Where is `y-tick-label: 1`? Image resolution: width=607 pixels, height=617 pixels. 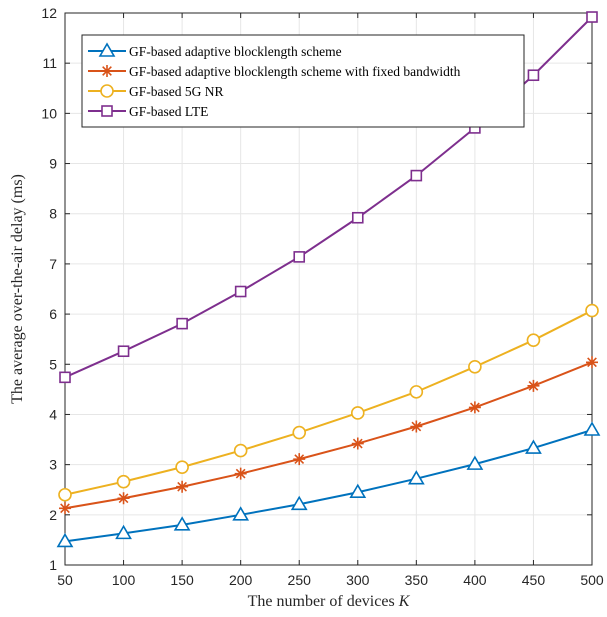 y-tick-label: 1 is located at coordinates (53, 565).